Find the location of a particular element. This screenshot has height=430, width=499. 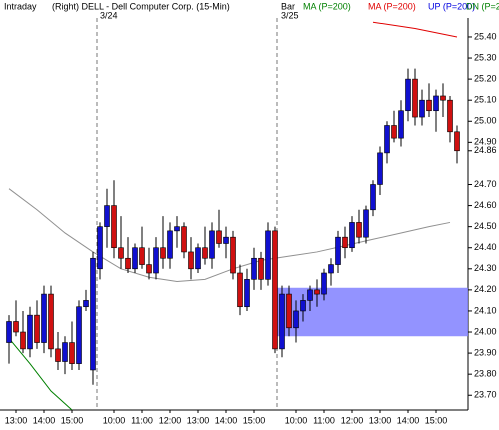

y-tick-label: 24.40 is located at coordinates (485, 247).